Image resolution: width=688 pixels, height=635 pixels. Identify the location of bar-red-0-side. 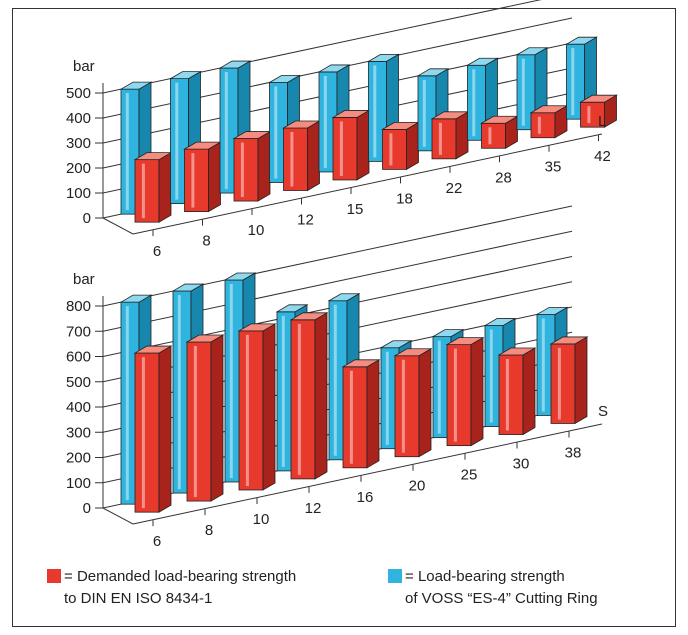
(165, 187).